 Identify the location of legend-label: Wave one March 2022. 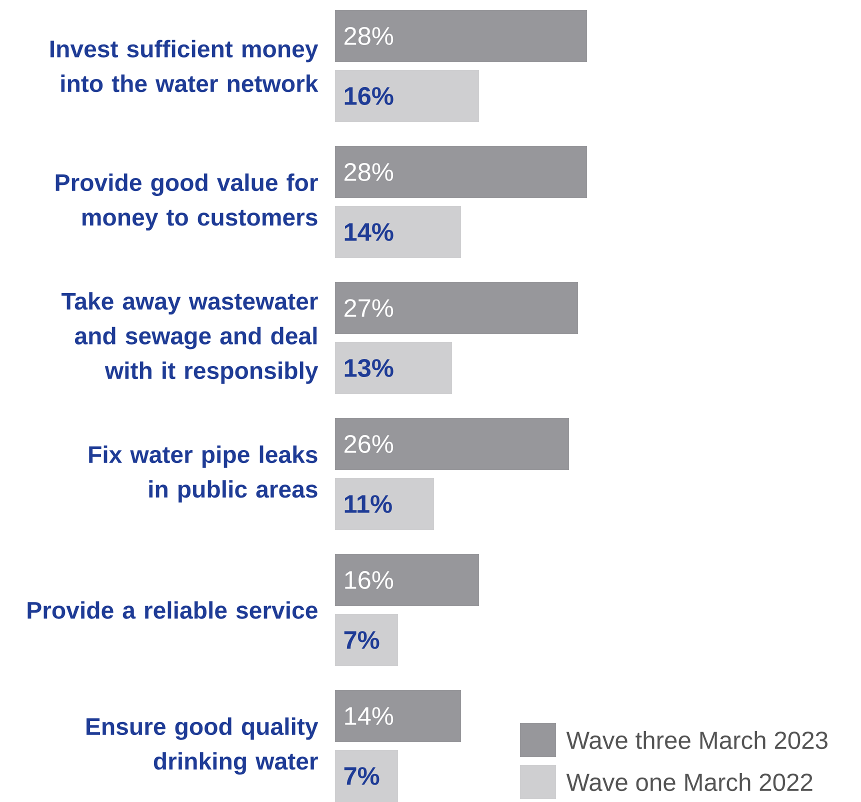
(689, 782).